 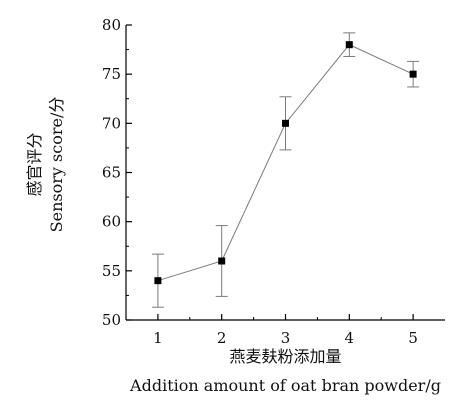 I want to click on x-axis-title-en: Addition amount of oat bran powder/g, so click(x=285, y=385).